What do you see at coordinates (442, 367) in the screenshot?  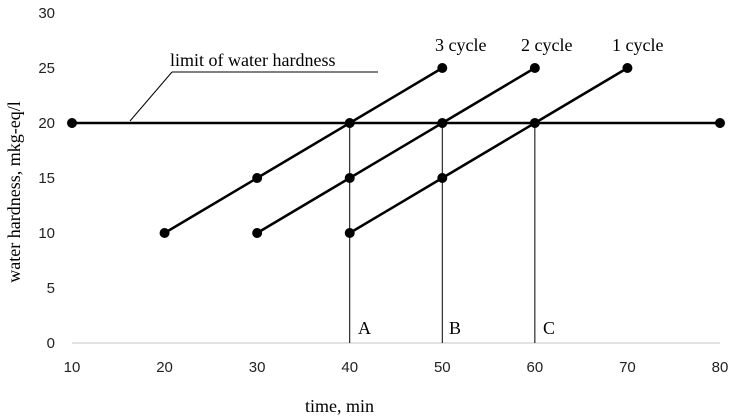 I see `x-tick-label: 50` at bounding box center [442, 367].